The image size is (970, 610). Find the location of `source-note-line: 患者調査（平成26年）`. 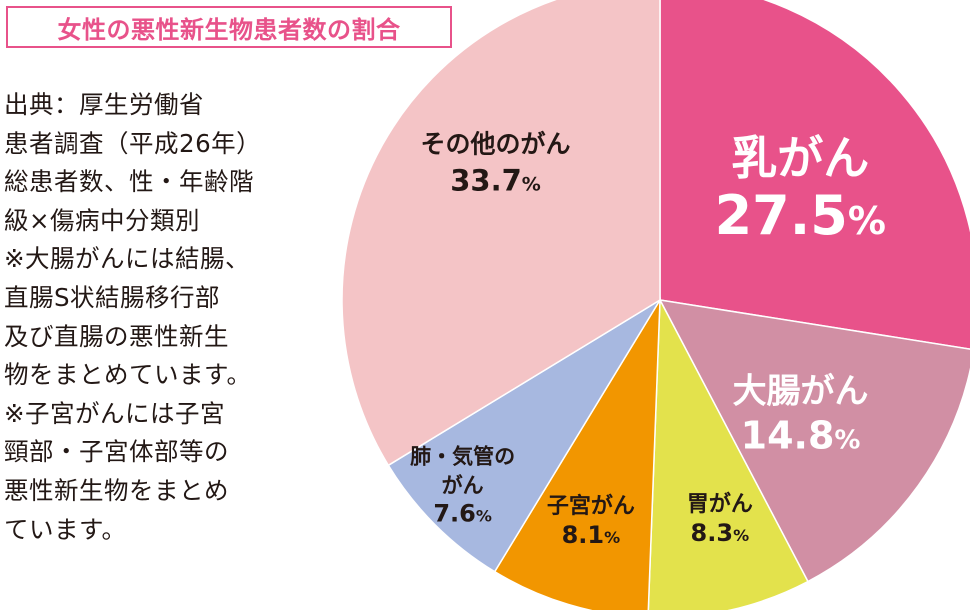

source-note-line: 患者調査（平成26年） is located at coordinates (133, 143).